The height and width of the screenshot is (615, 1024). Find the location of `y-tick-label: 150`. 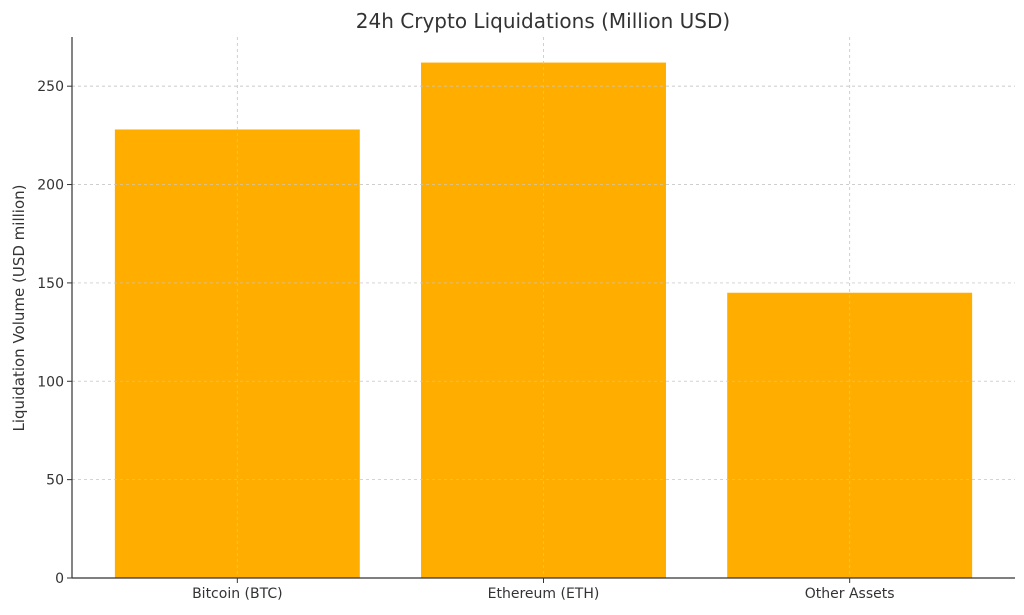

y-tick-label: 150 is located at coordinates (50, 284).